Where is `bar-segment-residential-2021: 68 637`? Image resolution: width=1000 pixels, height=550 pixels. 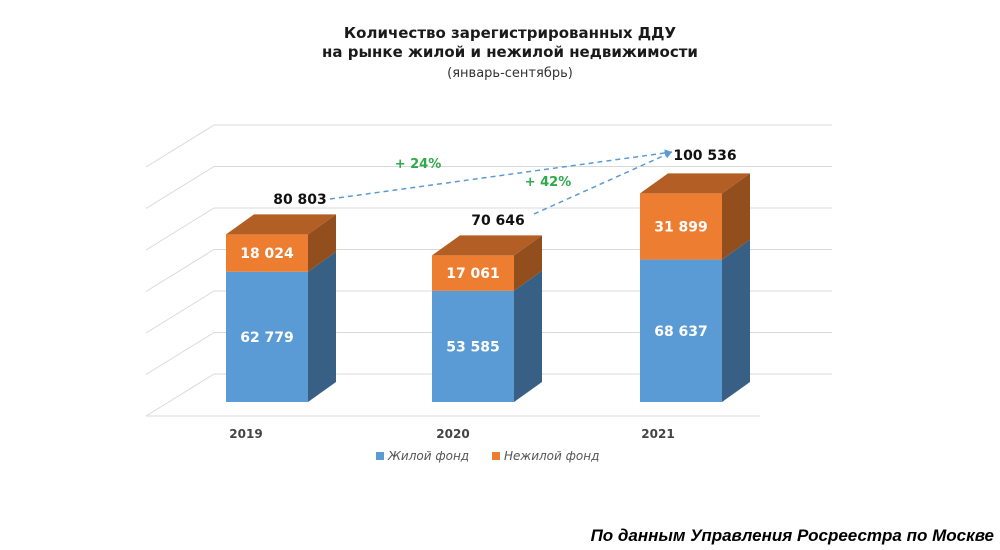
bar-segment-residential-2021: 68 637 is located at coordinates (695, 320).